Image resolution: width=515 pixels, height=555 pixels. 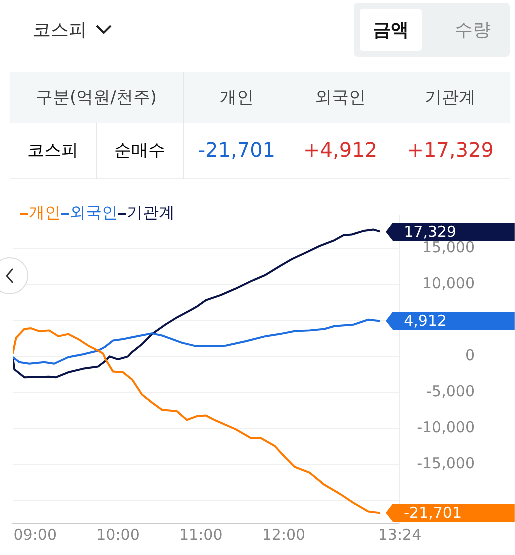 What do you see at coordinates (446, 463) in the screenshot?
I see `y-tick-label: -15,000` at bounding box center [446, 463].